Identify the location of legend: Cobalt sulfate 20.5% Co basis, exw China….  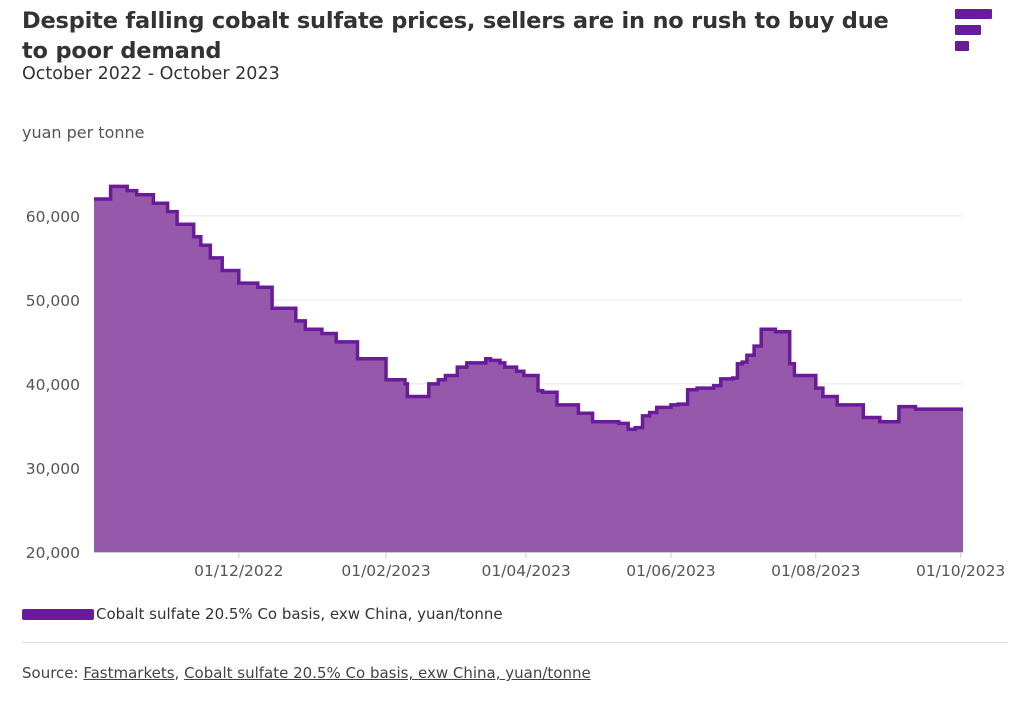
(262, 614).